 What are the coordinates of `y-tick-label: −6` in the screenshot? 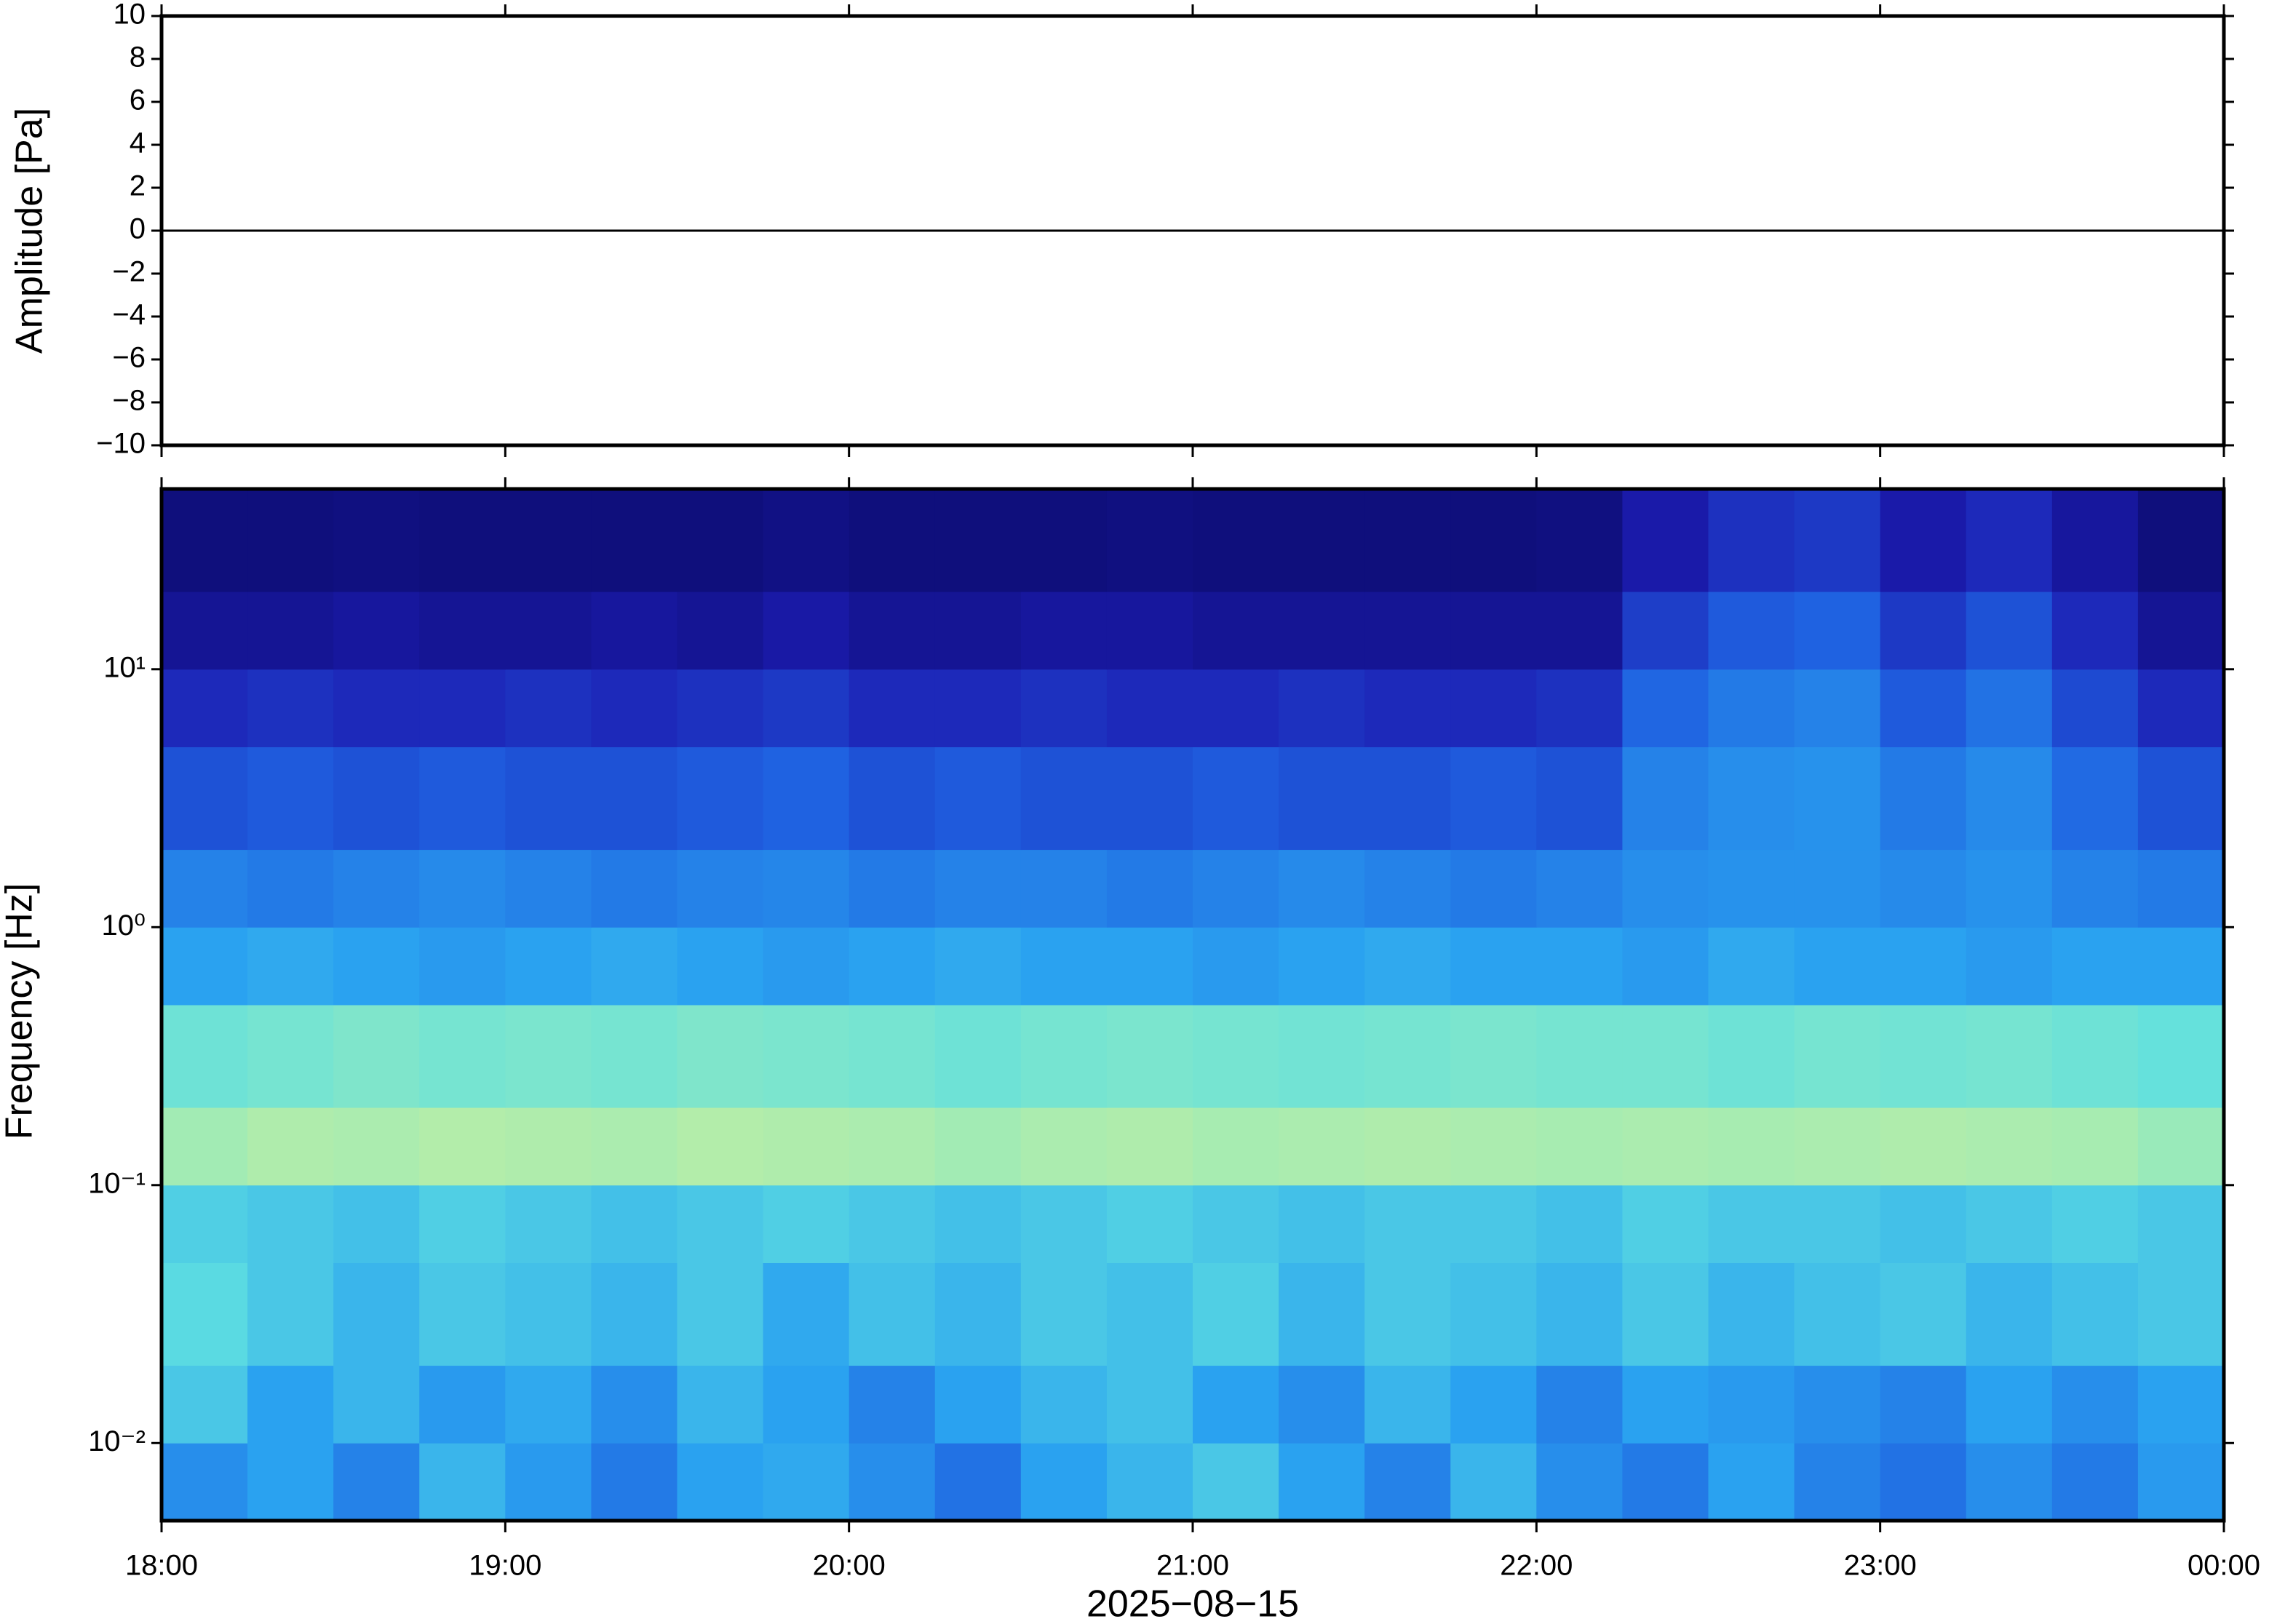 It's located at (129, 358).